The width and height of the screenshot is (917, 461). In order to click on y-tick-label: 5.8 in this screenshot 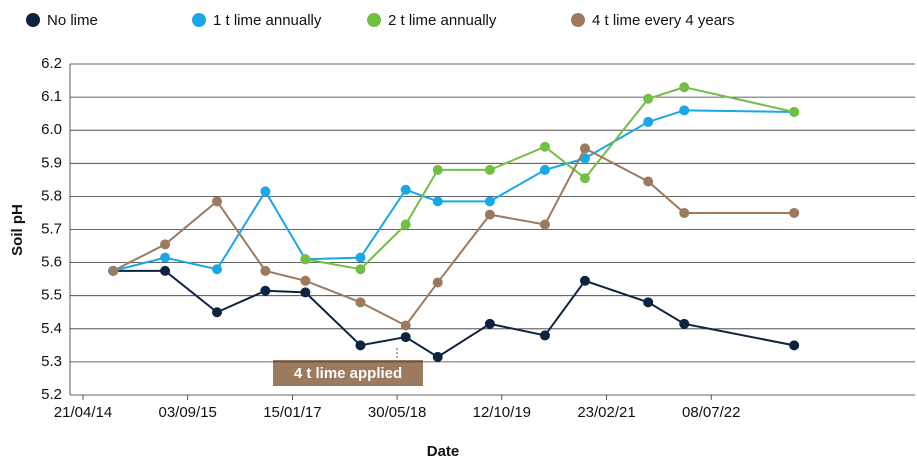, I will do `click(51, 195)`.